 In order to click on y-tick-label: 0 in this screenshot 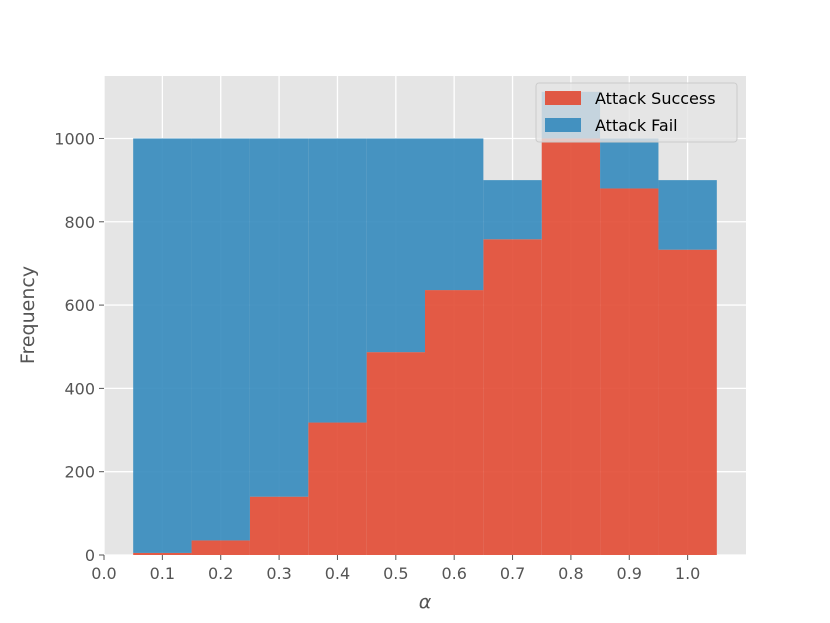, I will do `click(90, 555)`.